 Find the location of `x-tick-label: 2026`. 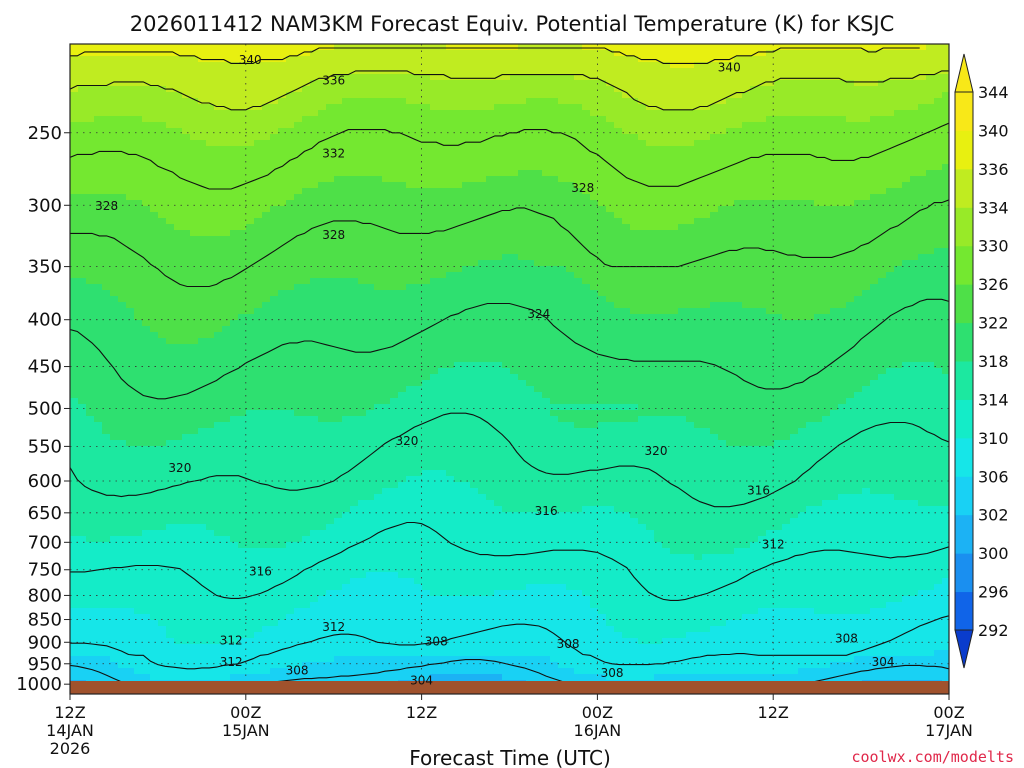

x-tick-label: 2026 is located at coordinates (70, 748).